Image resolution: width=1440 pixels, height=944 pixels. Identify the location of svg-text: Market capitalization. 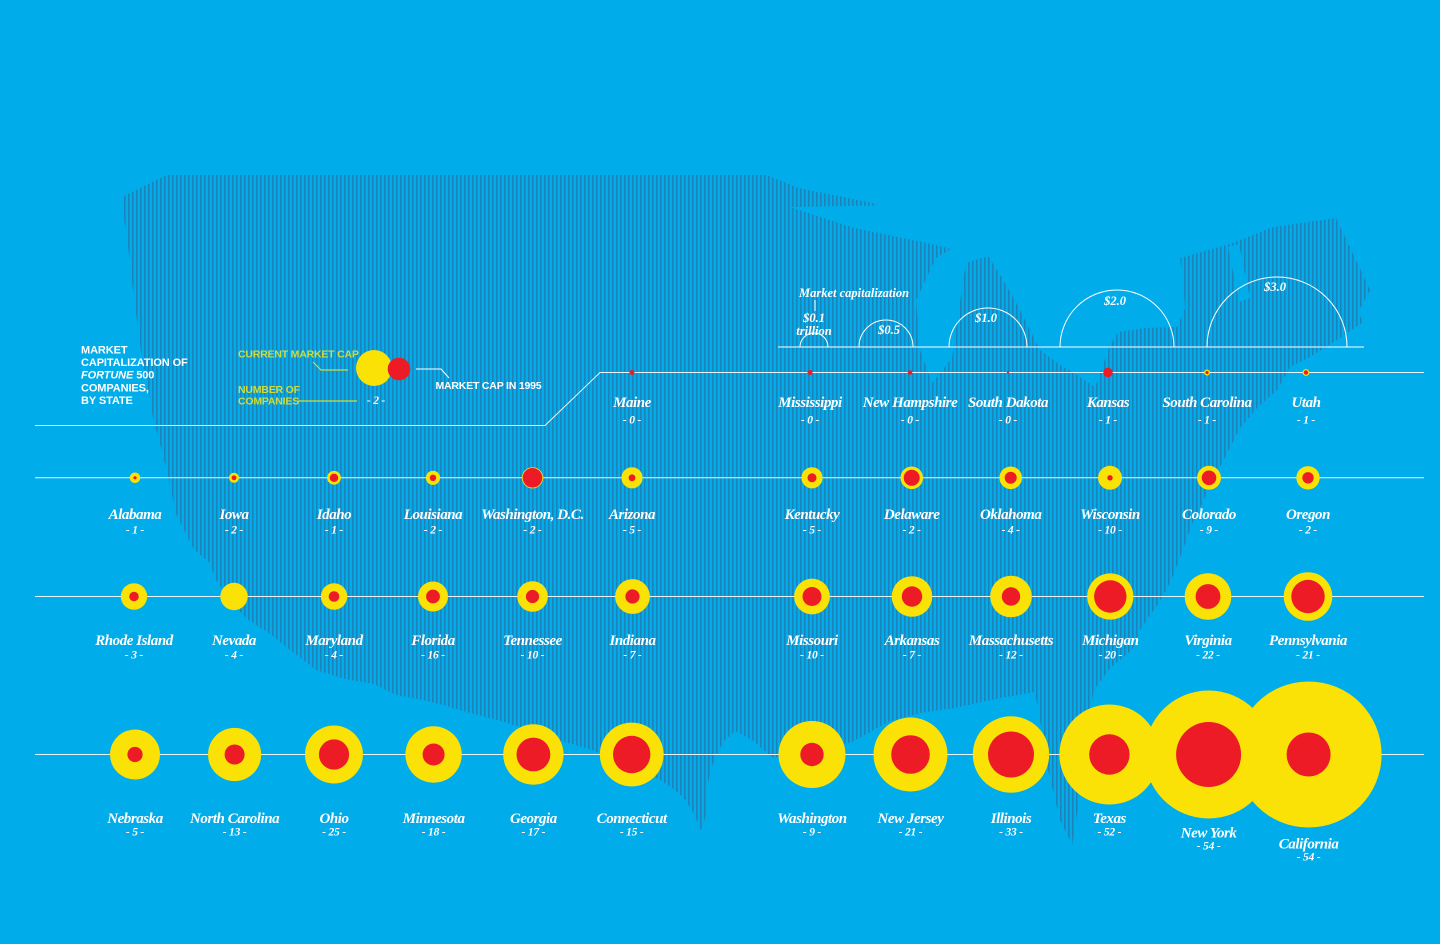
(853, 293).